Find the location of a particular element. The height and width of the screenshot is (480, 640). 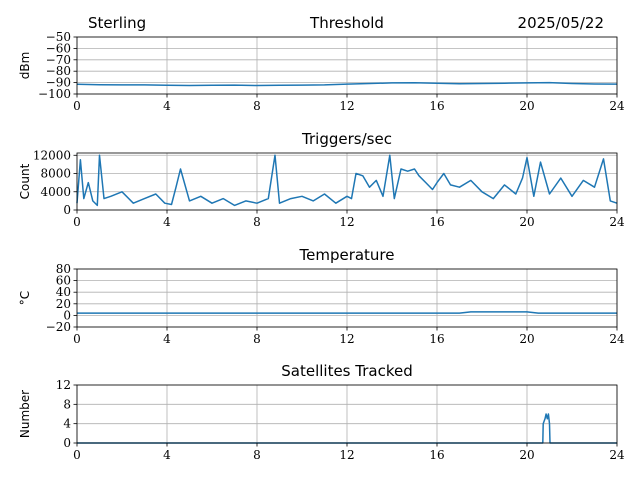

triggers-ytick-label-1: 4000 is located at coordinates (55, 192).